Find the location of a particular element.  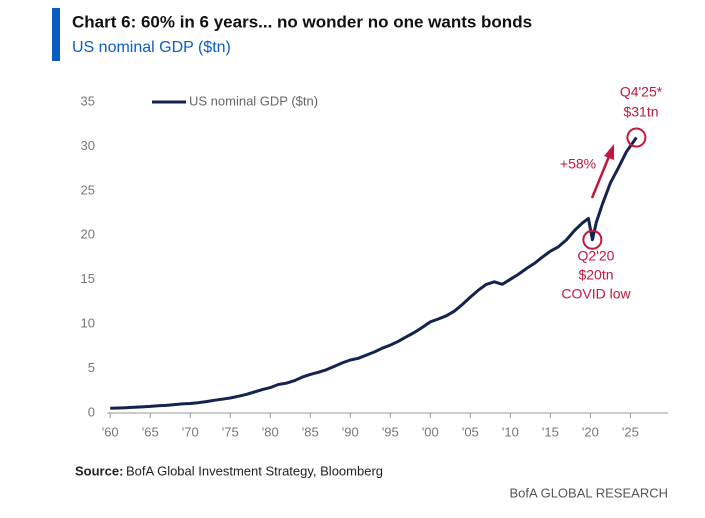

x-tick-label: '95 is located at coordinates (390, 431).